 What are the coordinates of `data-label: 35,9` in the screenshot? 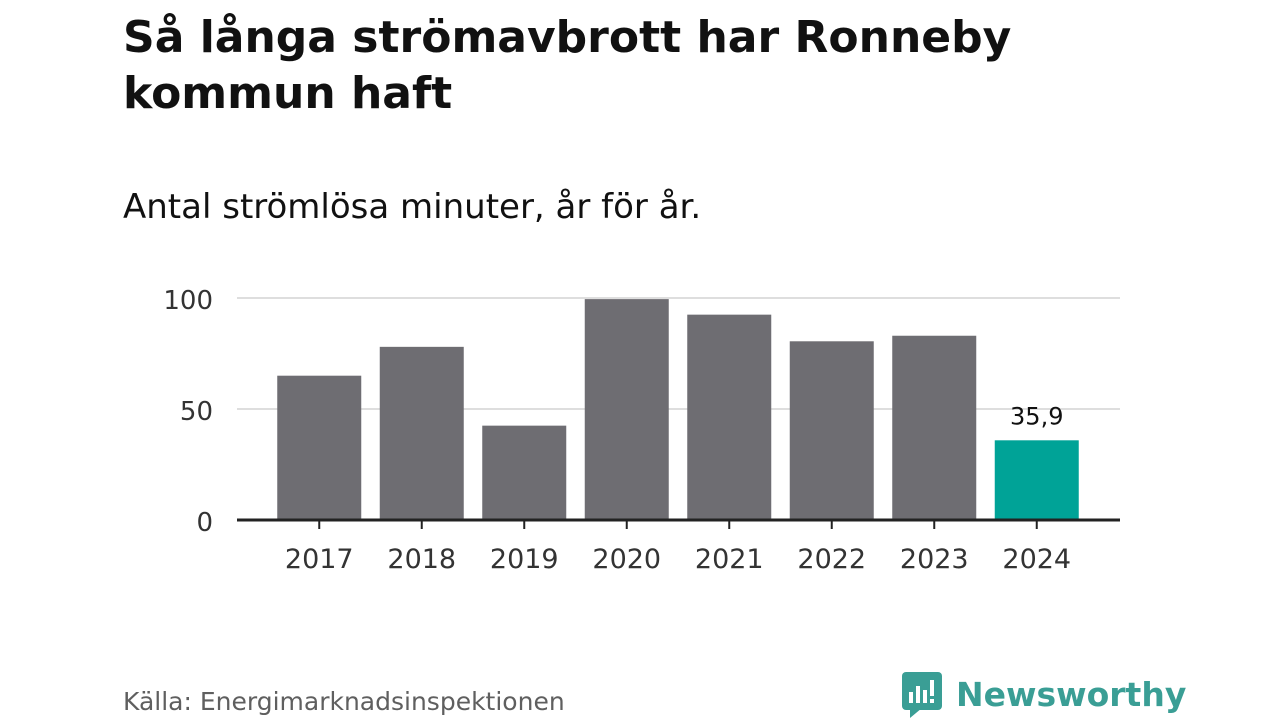 It's located at (1036, 416).